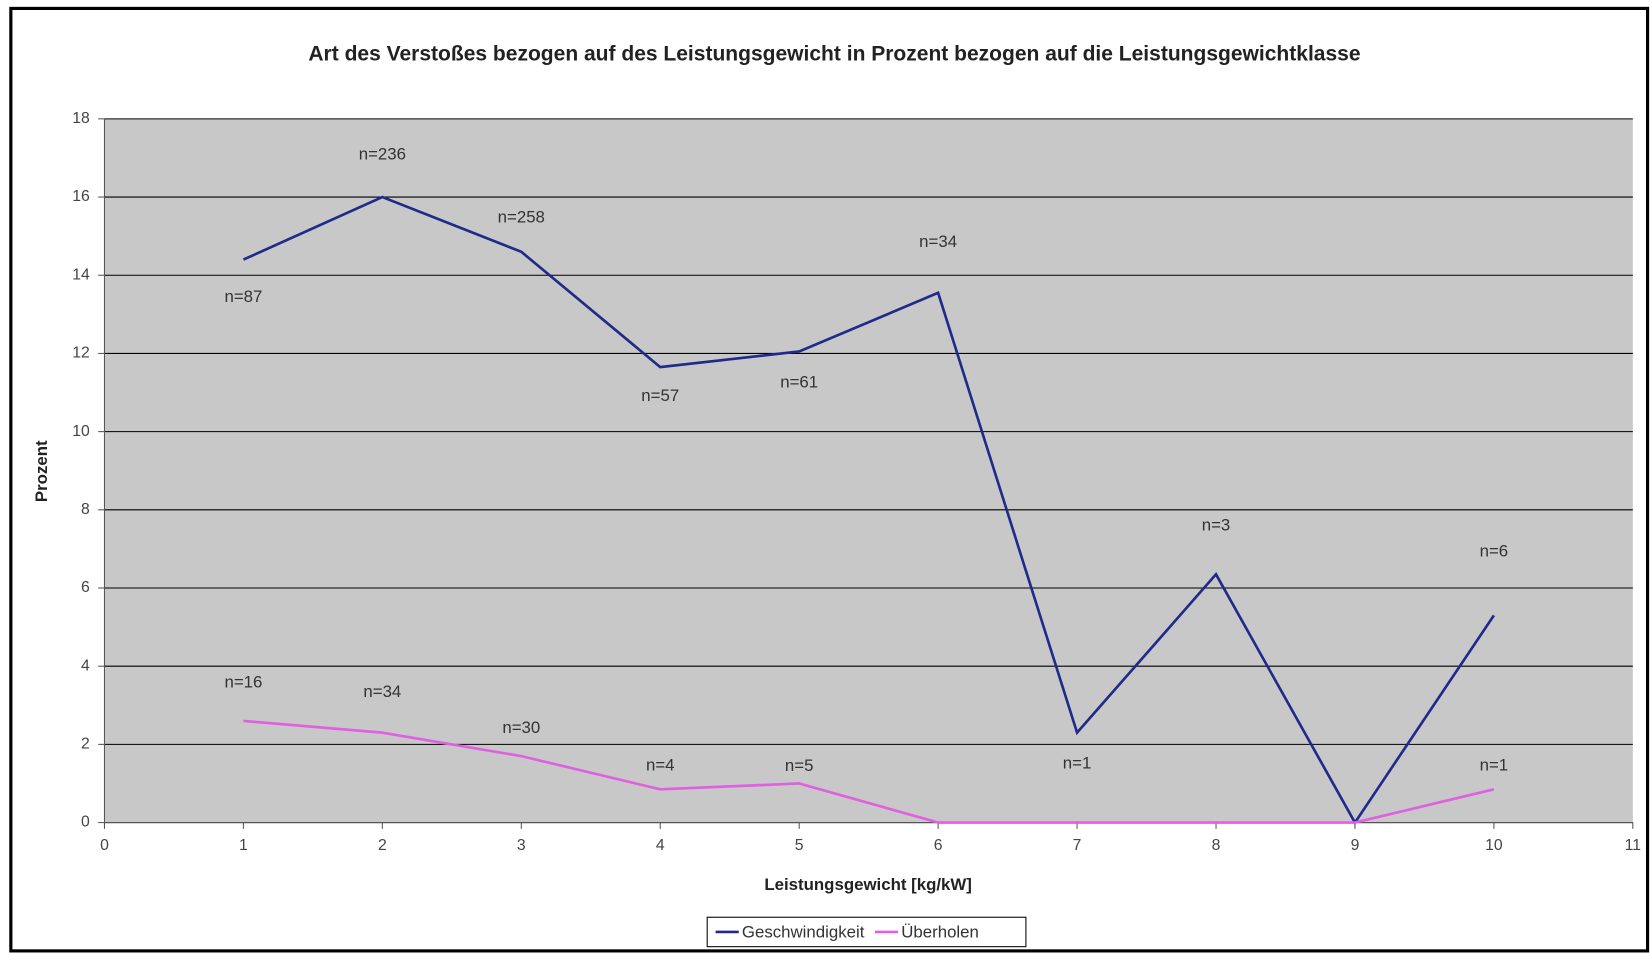 The width and height of the screenshot is (1650, 953). I want to click on legend-box, so click(866, 932).